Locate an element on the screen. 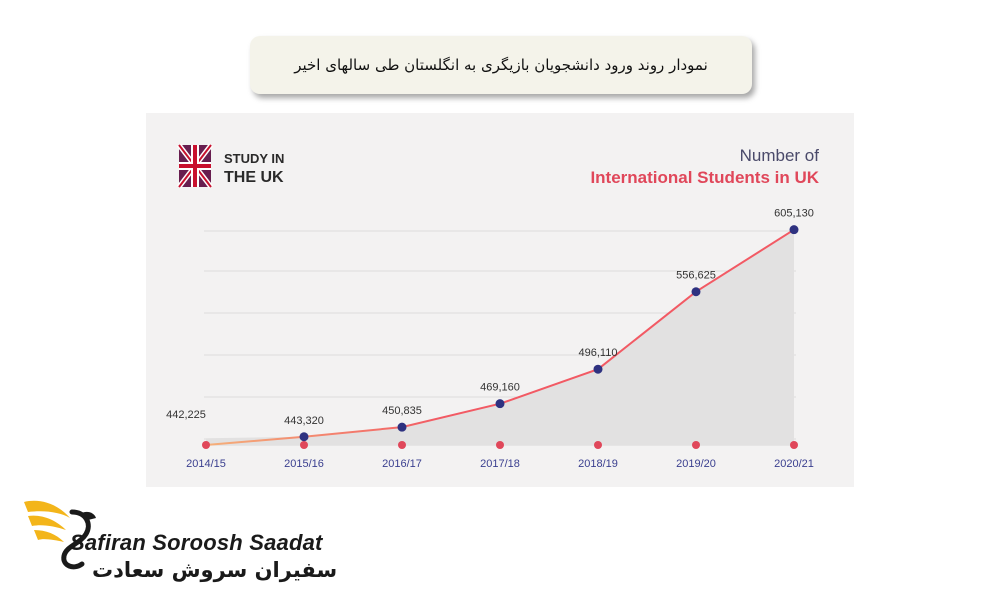 The height and width of the screenshot is (600, 1000). data-label: 469,160 is located at coordinates (500, 388).